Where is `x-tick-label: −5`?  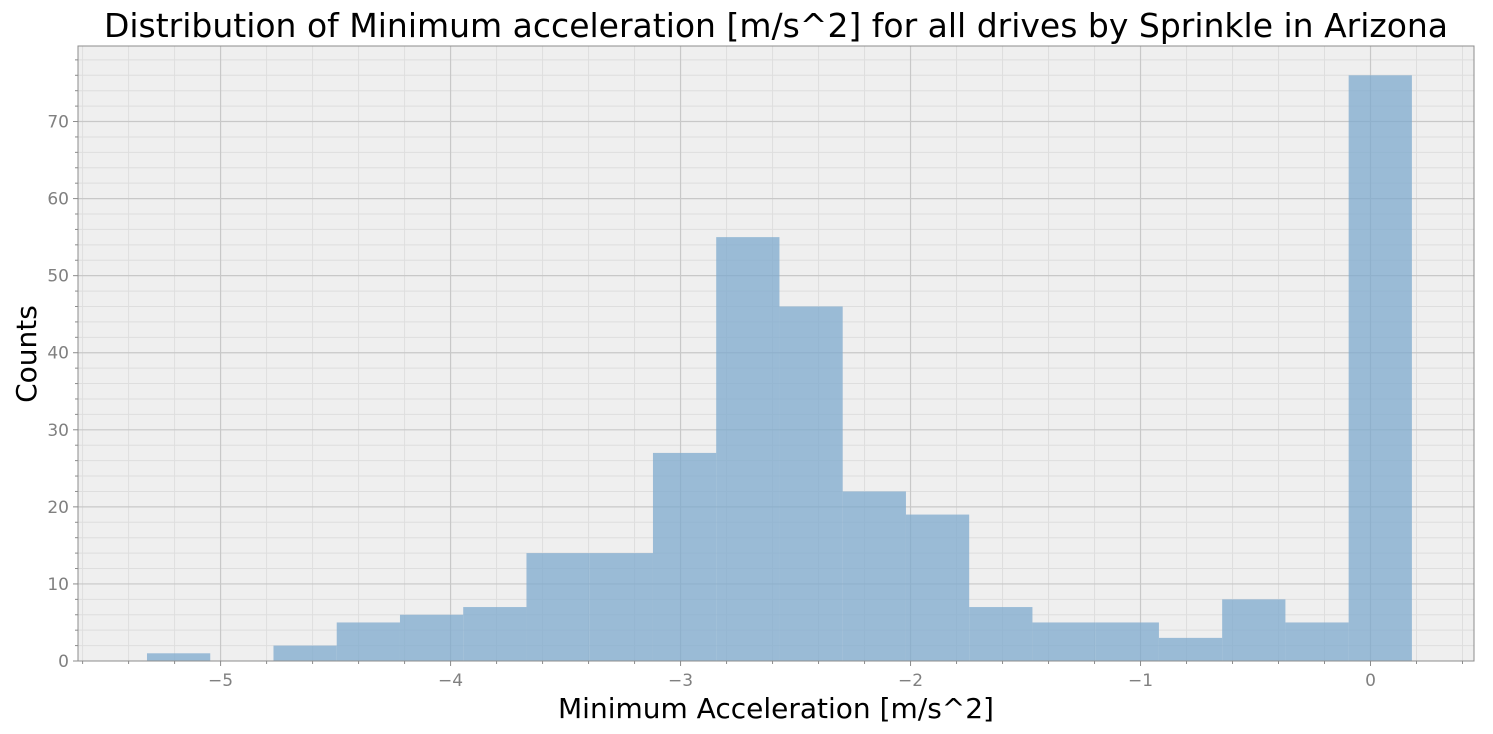 x-tick-label: −5 is located at coordinates (220, 681).